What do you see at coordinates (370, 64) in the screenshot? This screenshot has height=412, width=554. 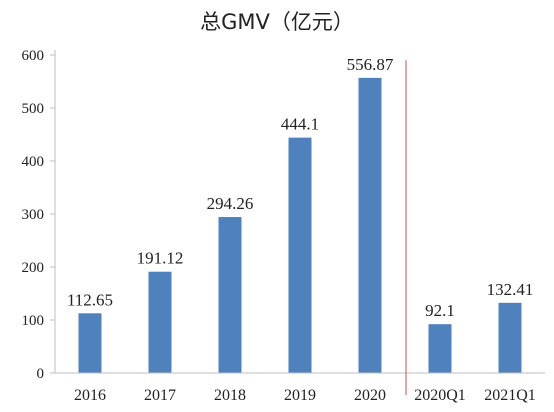 I see `data-label: 556.87` at bounding box center [370, 64].